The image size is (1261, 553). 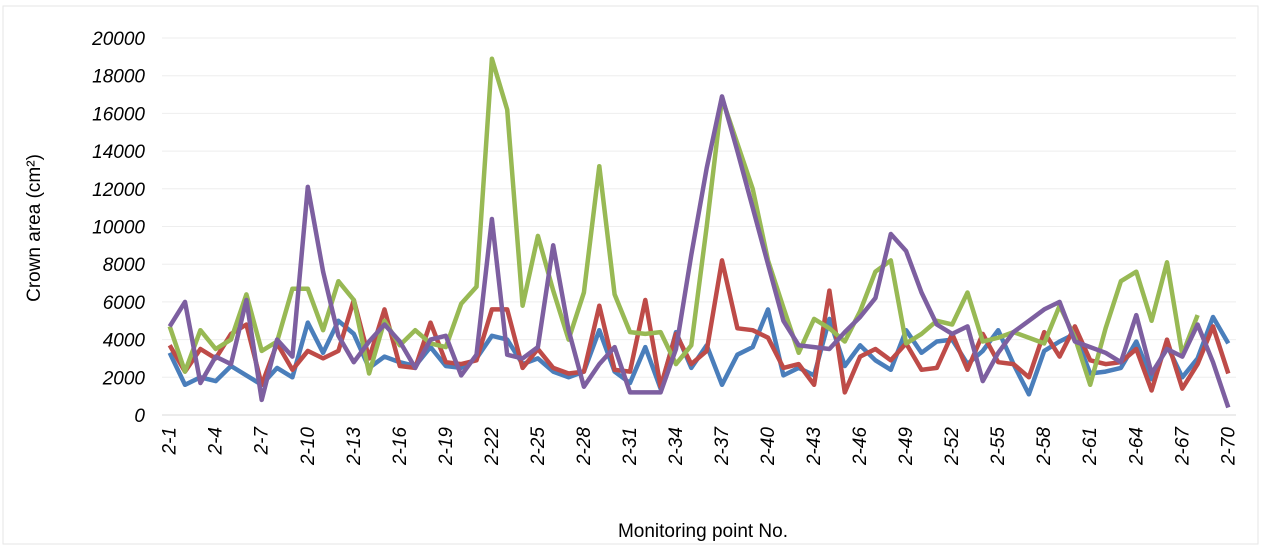 What do you see at coordinates (354, 446) in the screenshot?
I see `x-tick-label: 2-13` at bounding box center [354, 446].